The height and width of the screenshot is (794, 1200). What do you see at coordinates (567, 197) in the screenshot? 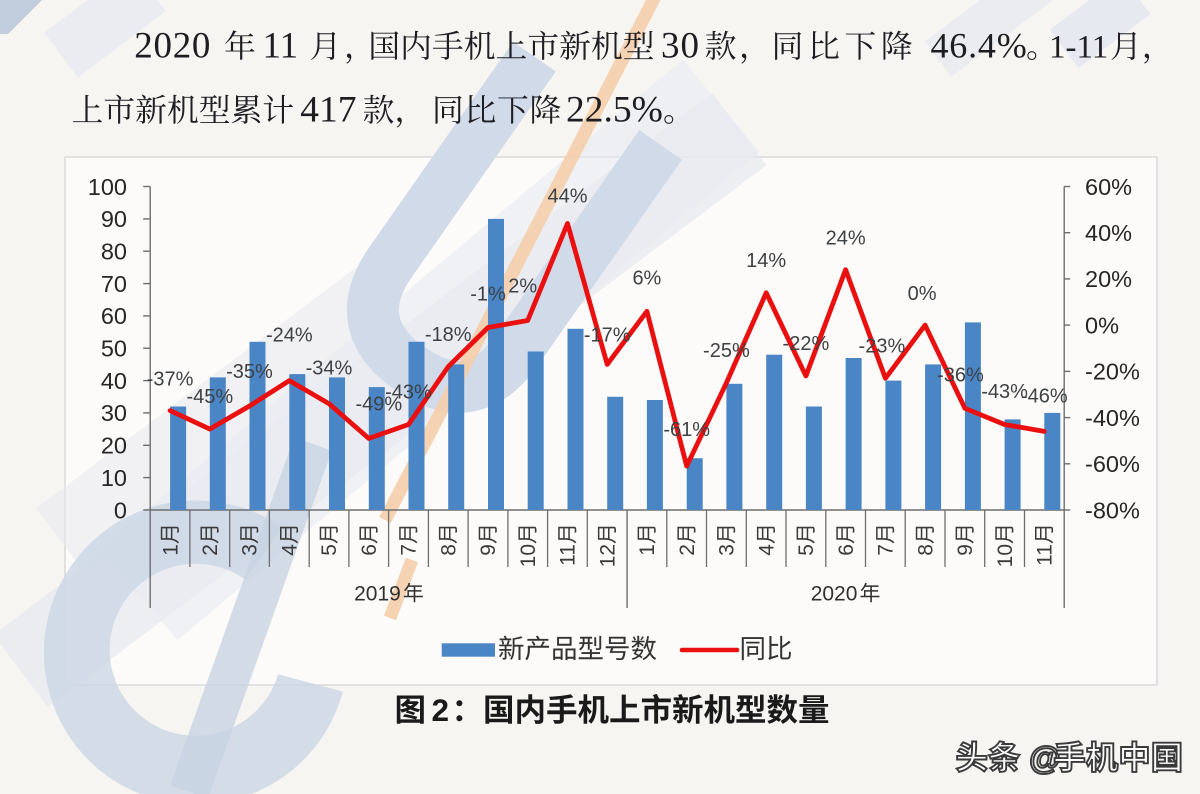
I see `svg-text: 44%` at bounding box center [567, 197].